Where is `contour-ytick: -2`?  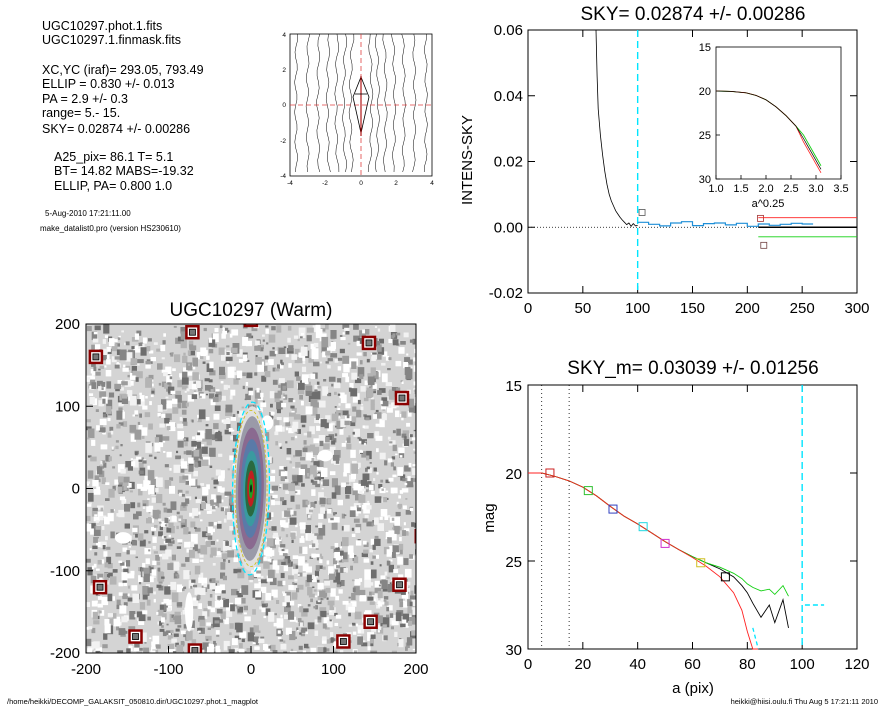
contour-ytick: -2 is located at coordinates (283, 141).